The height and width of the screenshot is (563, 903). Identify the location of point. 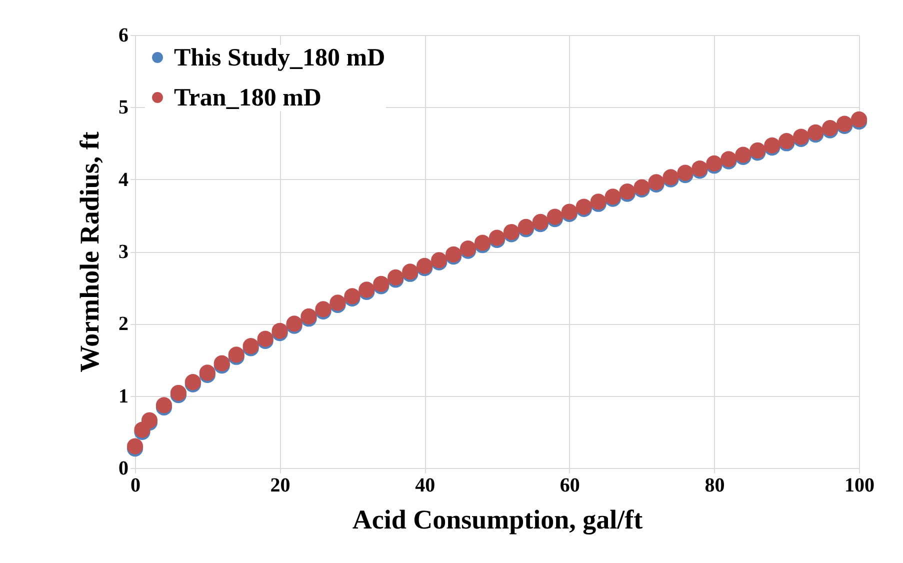
(149, 420).